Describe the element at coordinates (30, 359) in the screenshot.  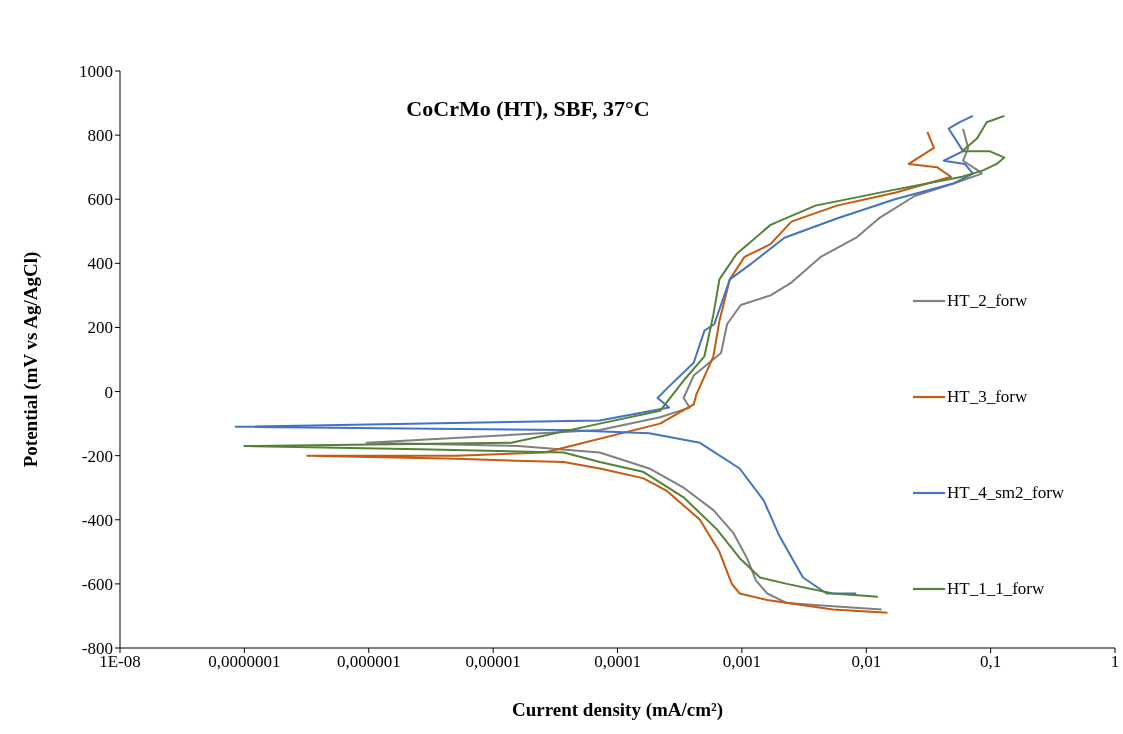
I see `y-axis-title: Potential (mV vs Ag/AgCl)` at that location.